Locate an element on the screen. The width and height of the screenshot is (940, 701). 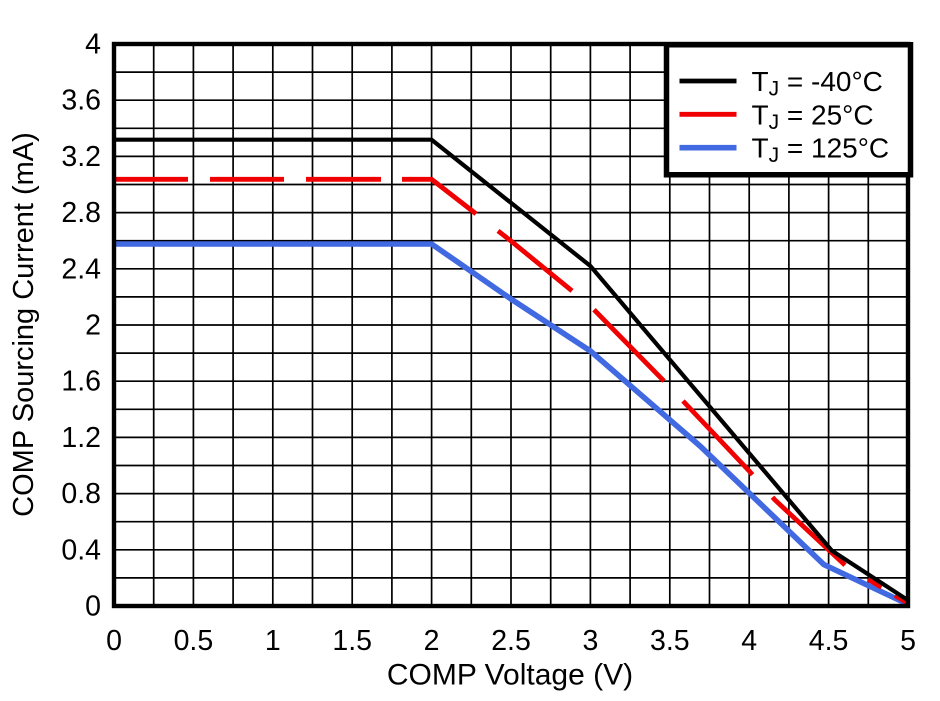
svg-text: COMP Sourcing Current (mA) is located at coordinates (24, 324).